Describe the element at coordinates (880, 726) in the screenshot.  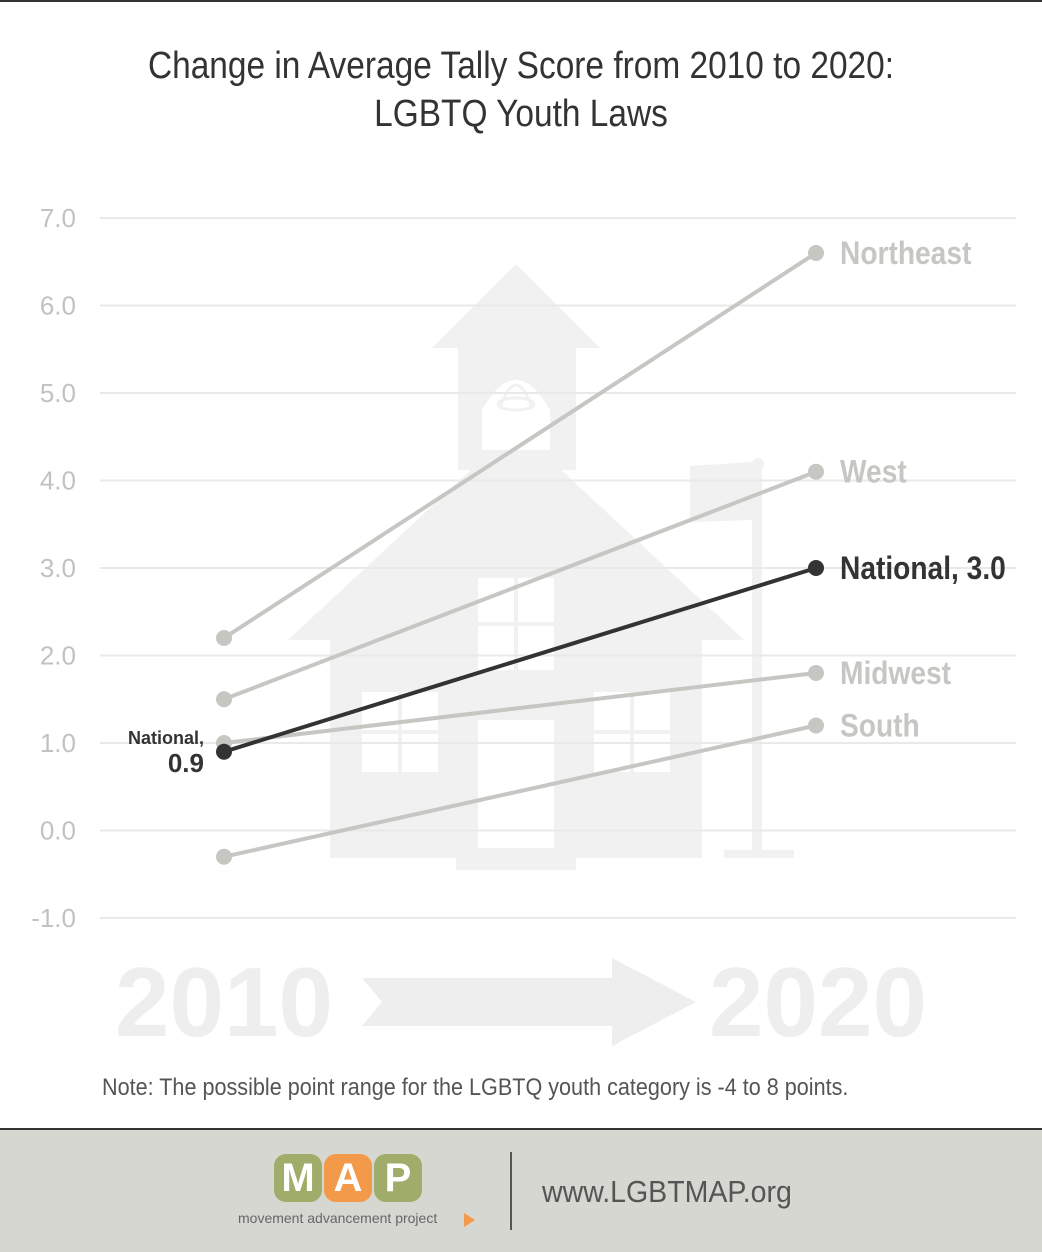
I see `series-label-south: South` at that location.